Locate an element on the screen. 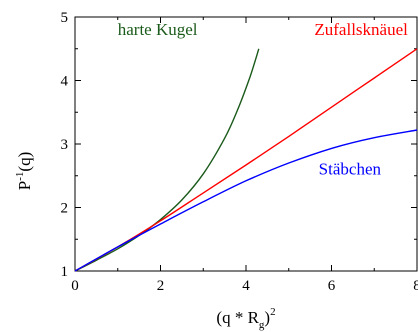  y-axis-title: P-1(q) is located at coordinates (24, 171).